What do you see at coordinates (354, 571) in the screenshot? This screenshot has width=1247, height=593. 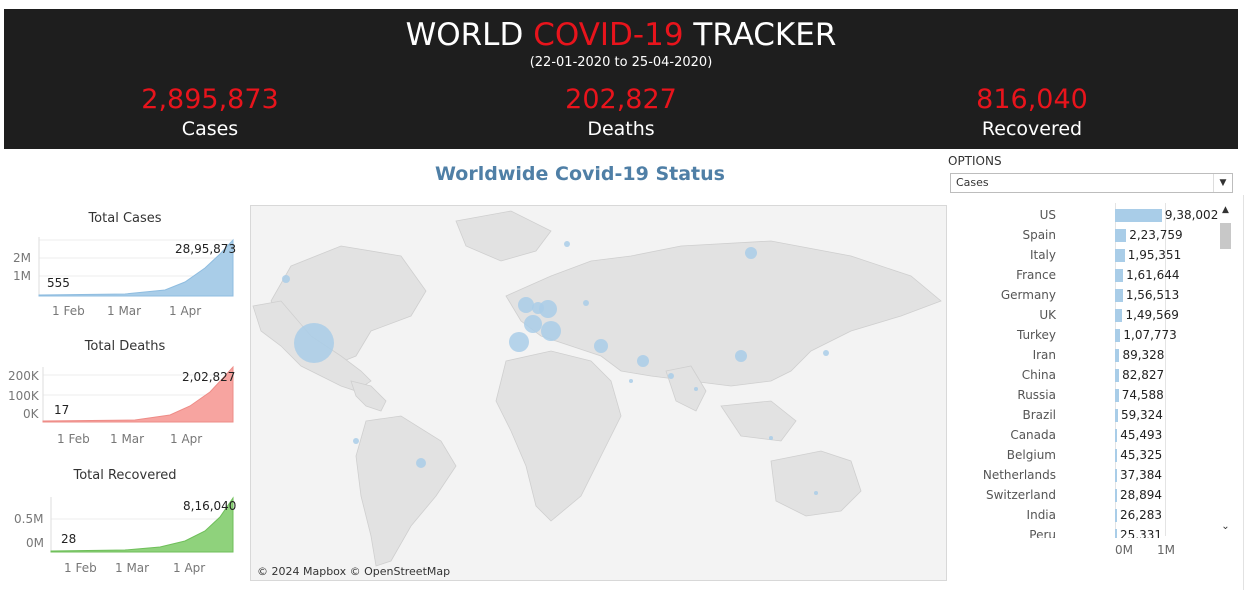 I see `map-attribution: © 2024 Mapbox © OpenStreetMap` at bounding box center [354, 571].